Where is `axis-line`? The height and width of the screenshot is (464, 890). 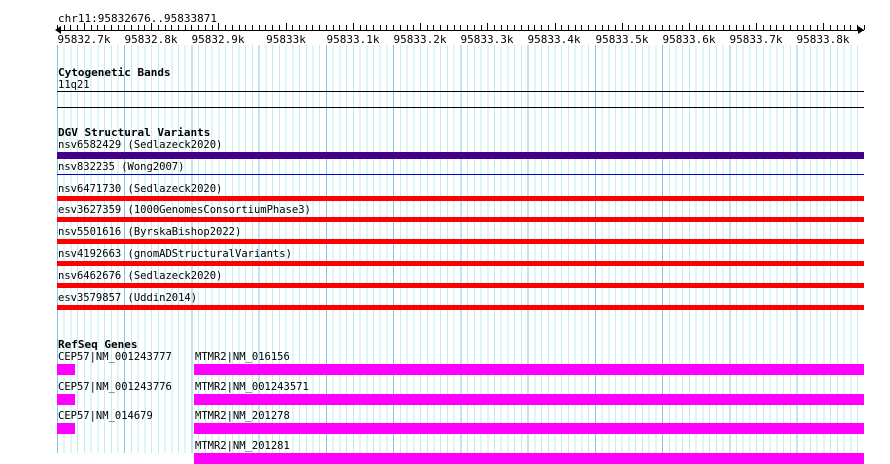
axis-line is located at coordinates (460, 30).